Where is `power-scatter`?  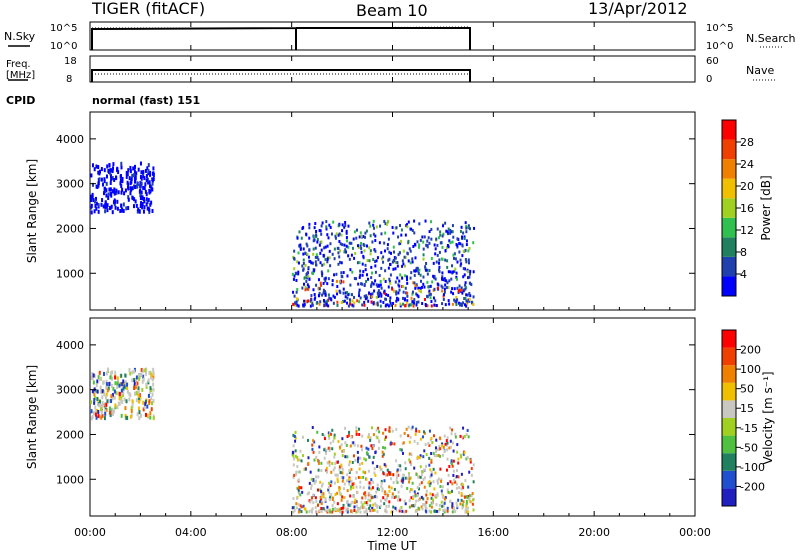 power-scatter is located at coordinates (283, 234).